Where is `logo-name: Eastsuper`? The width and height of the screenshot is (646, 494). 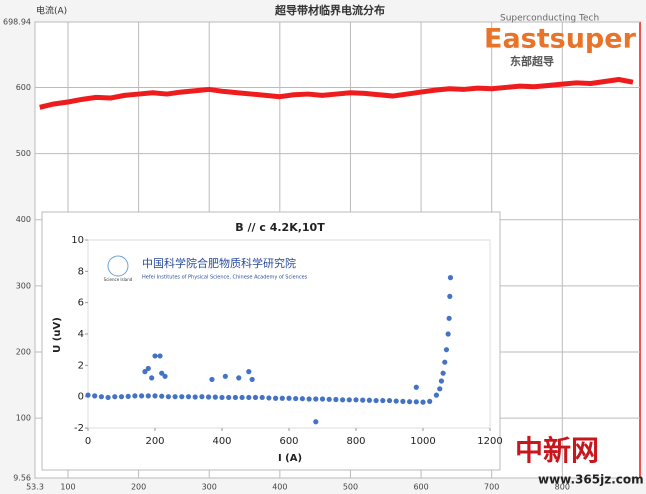 logo-name: Eastsuper is located at coordinates (560, 39).